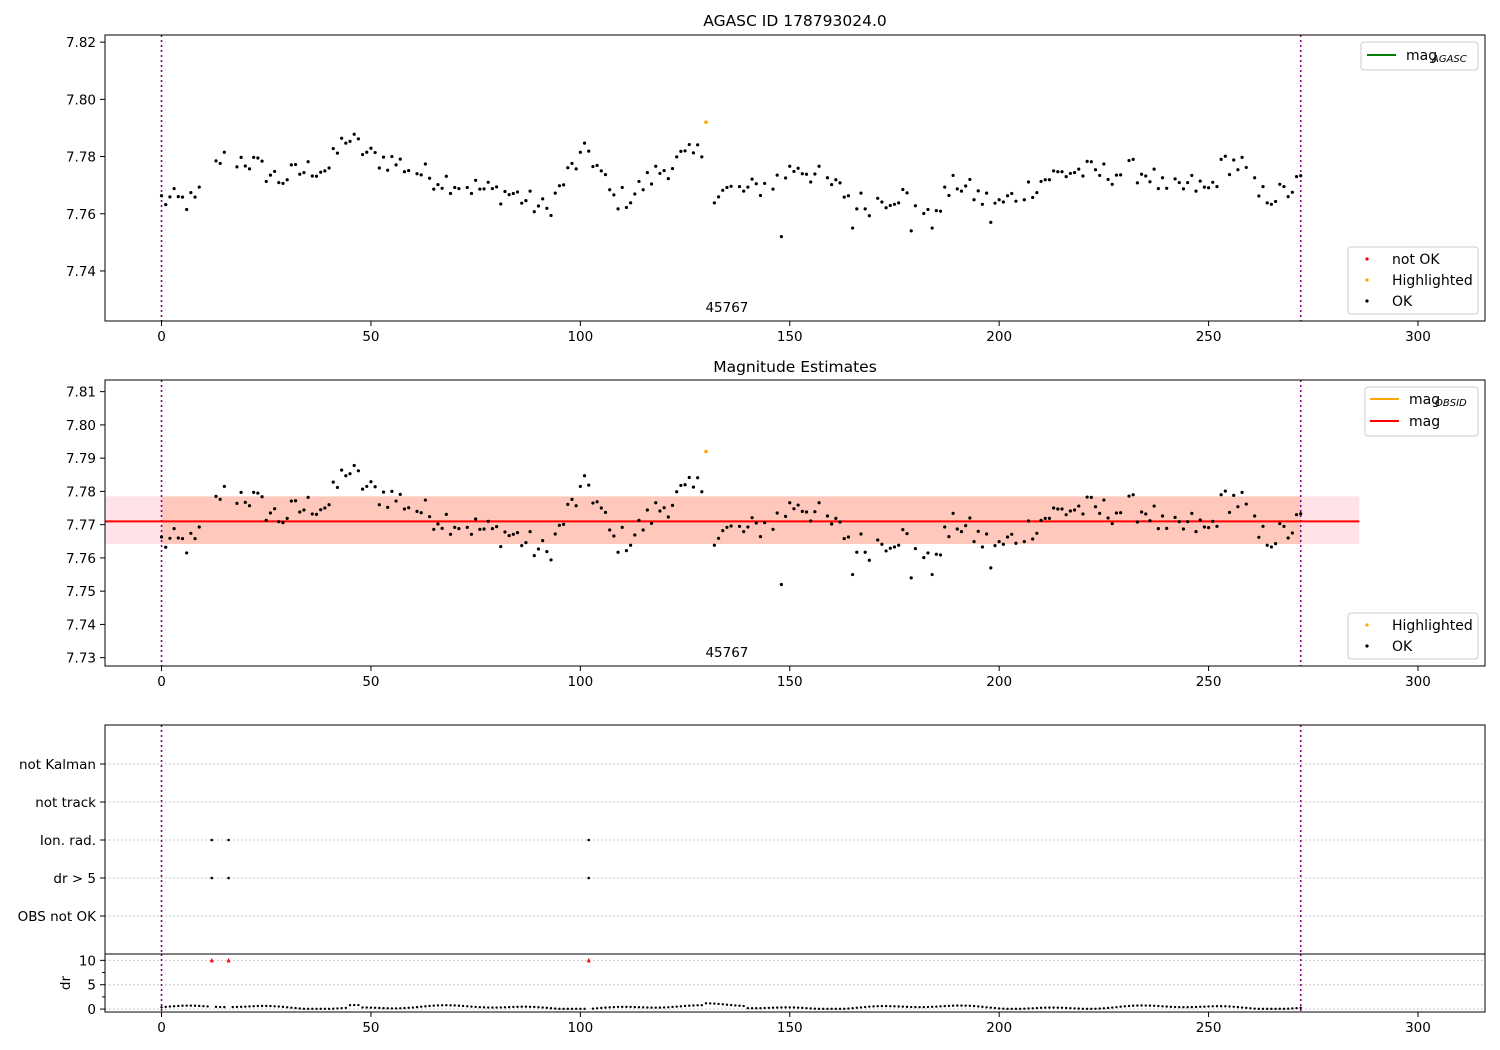  Describe the element at coordinates (81, 526) in the screenshot. I see `p2-ytick-label: 7.77` at that location.